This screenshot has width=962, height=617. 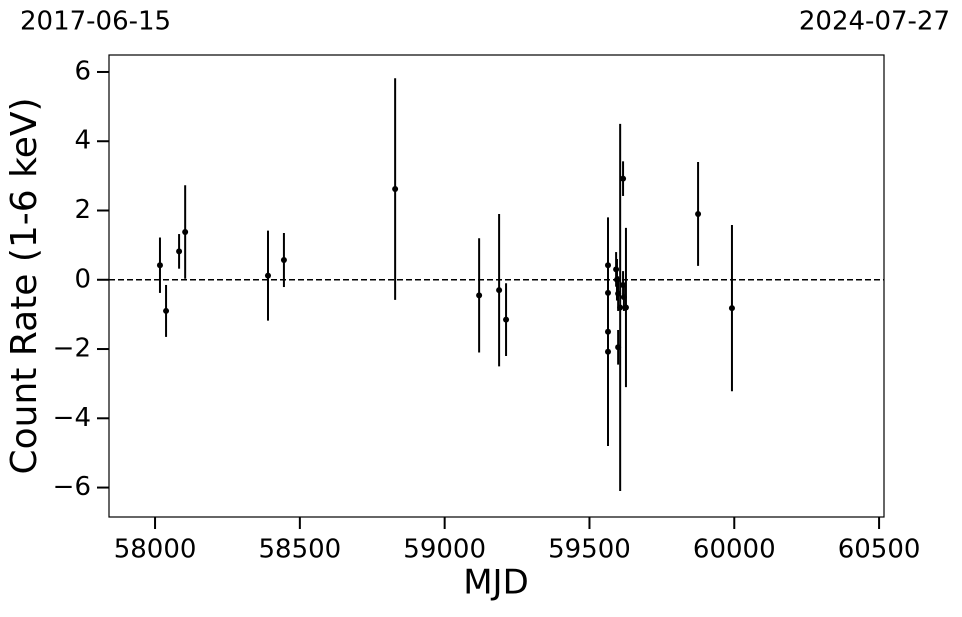 What do you see at coordinates (155, 550) in the screenshot?
I see `x-tick-label: 58000` at bounding box center [155, 550].